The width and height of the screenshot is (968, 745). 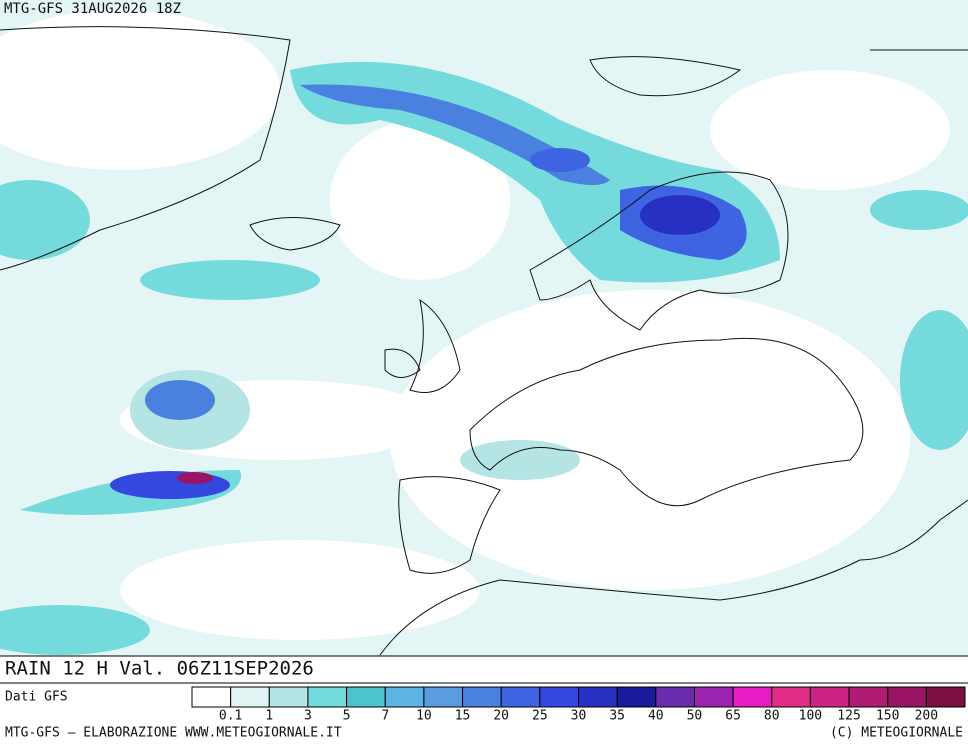 I want to click on legend-label: 0.1, so click(x=230, y=716).